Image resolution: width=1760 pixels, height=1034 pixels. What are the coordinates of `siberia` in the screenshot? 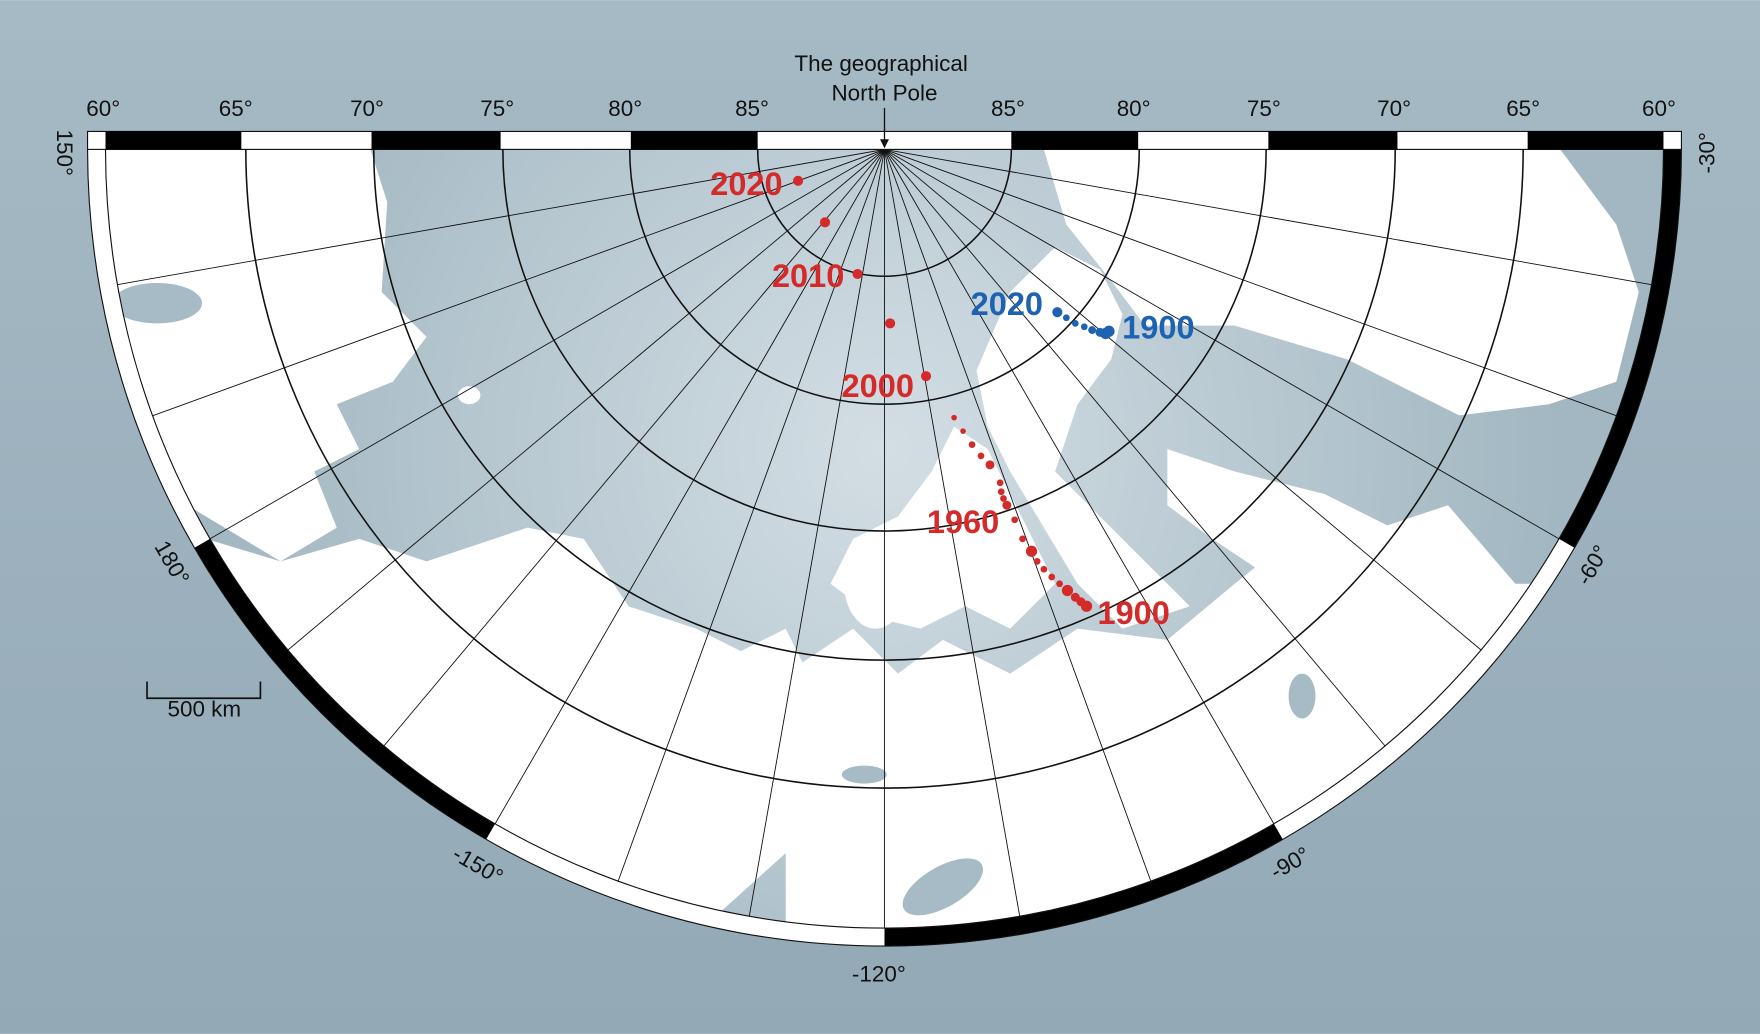 It's located at (266, 355).